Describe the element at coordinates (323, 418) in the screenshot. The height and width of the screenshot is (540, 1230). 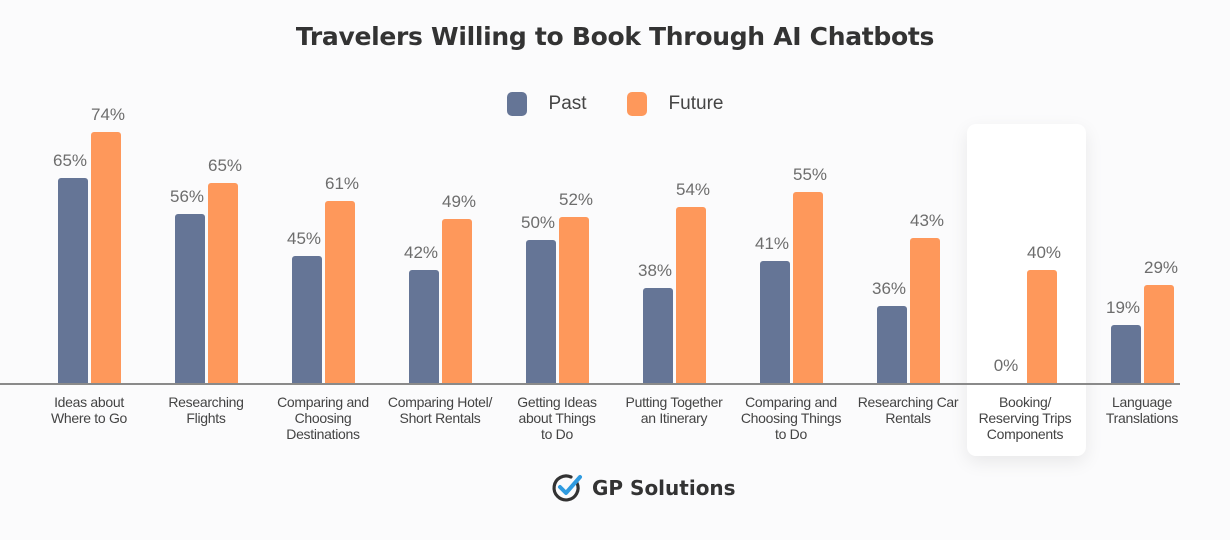
I see `category-label: Comparing and Choosing Destinations` at that location.